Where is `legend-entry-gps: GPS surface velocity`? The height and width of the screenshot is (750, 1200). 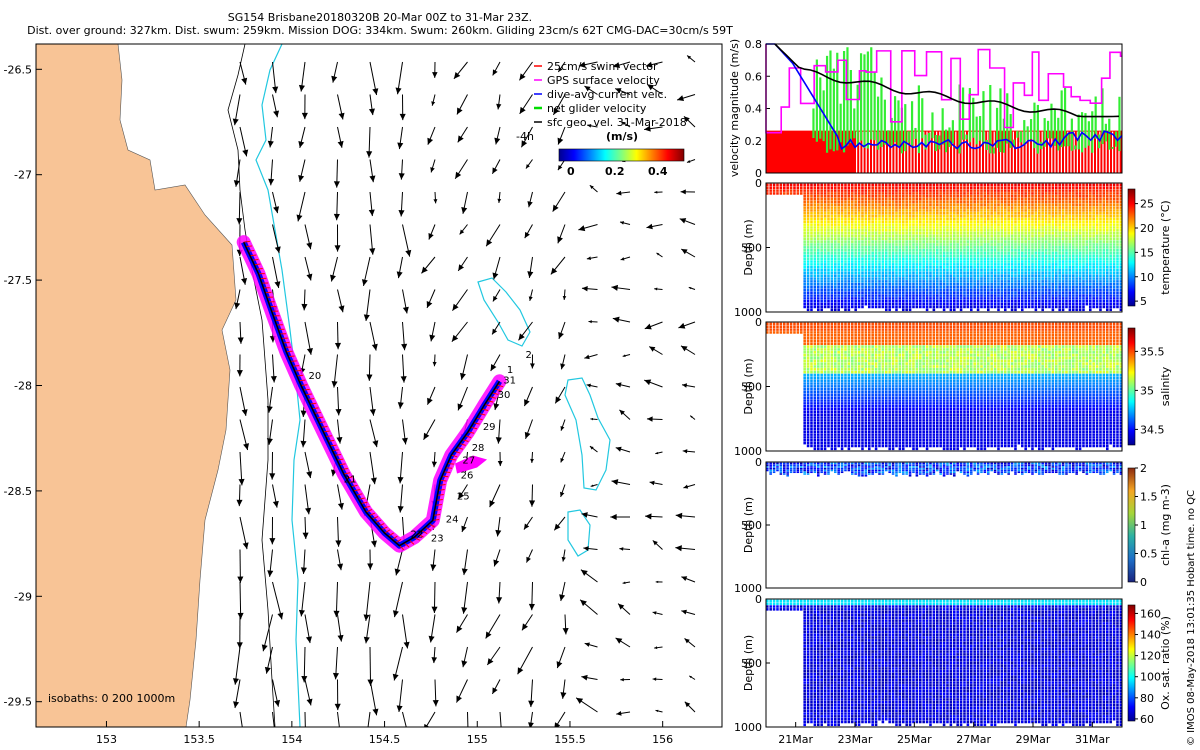 legend-entry-gps: GPS surface velocity is located at coordinates (603, 80).